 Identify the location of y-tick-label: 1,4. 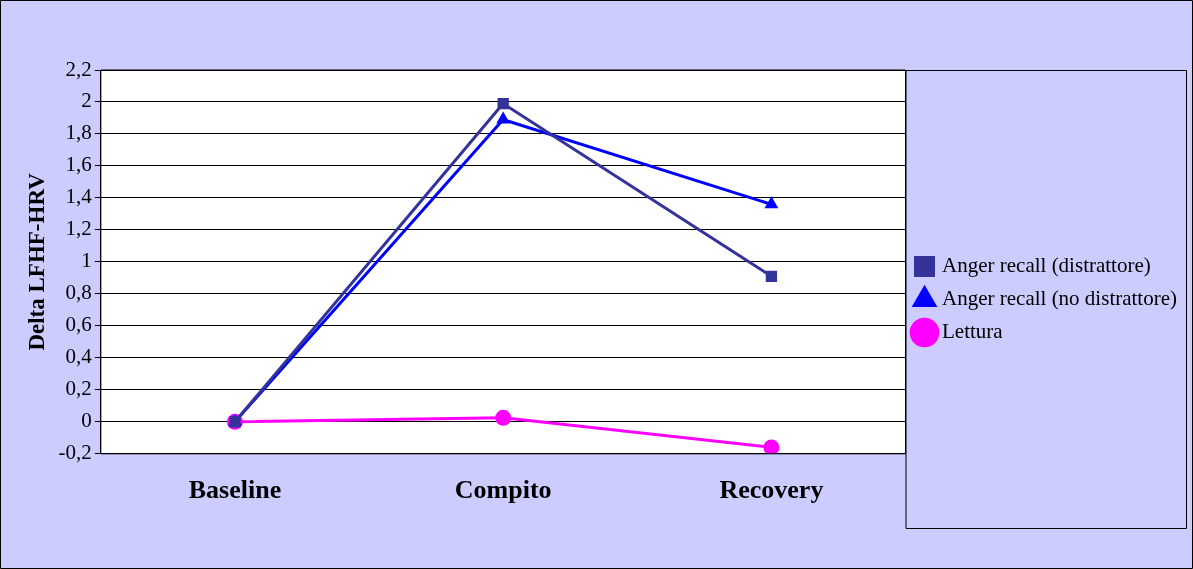
(79, 196).